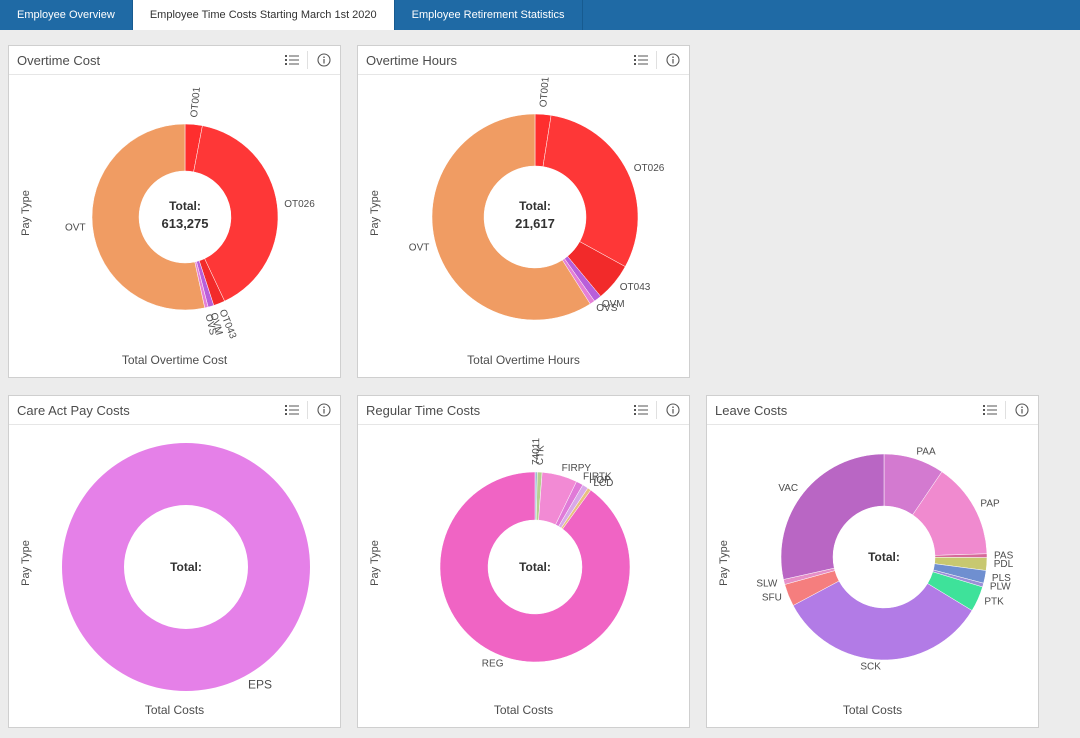 The image size is (1080, 738). I want to click on slice-label-pas: PAS, so click(1004, 555).